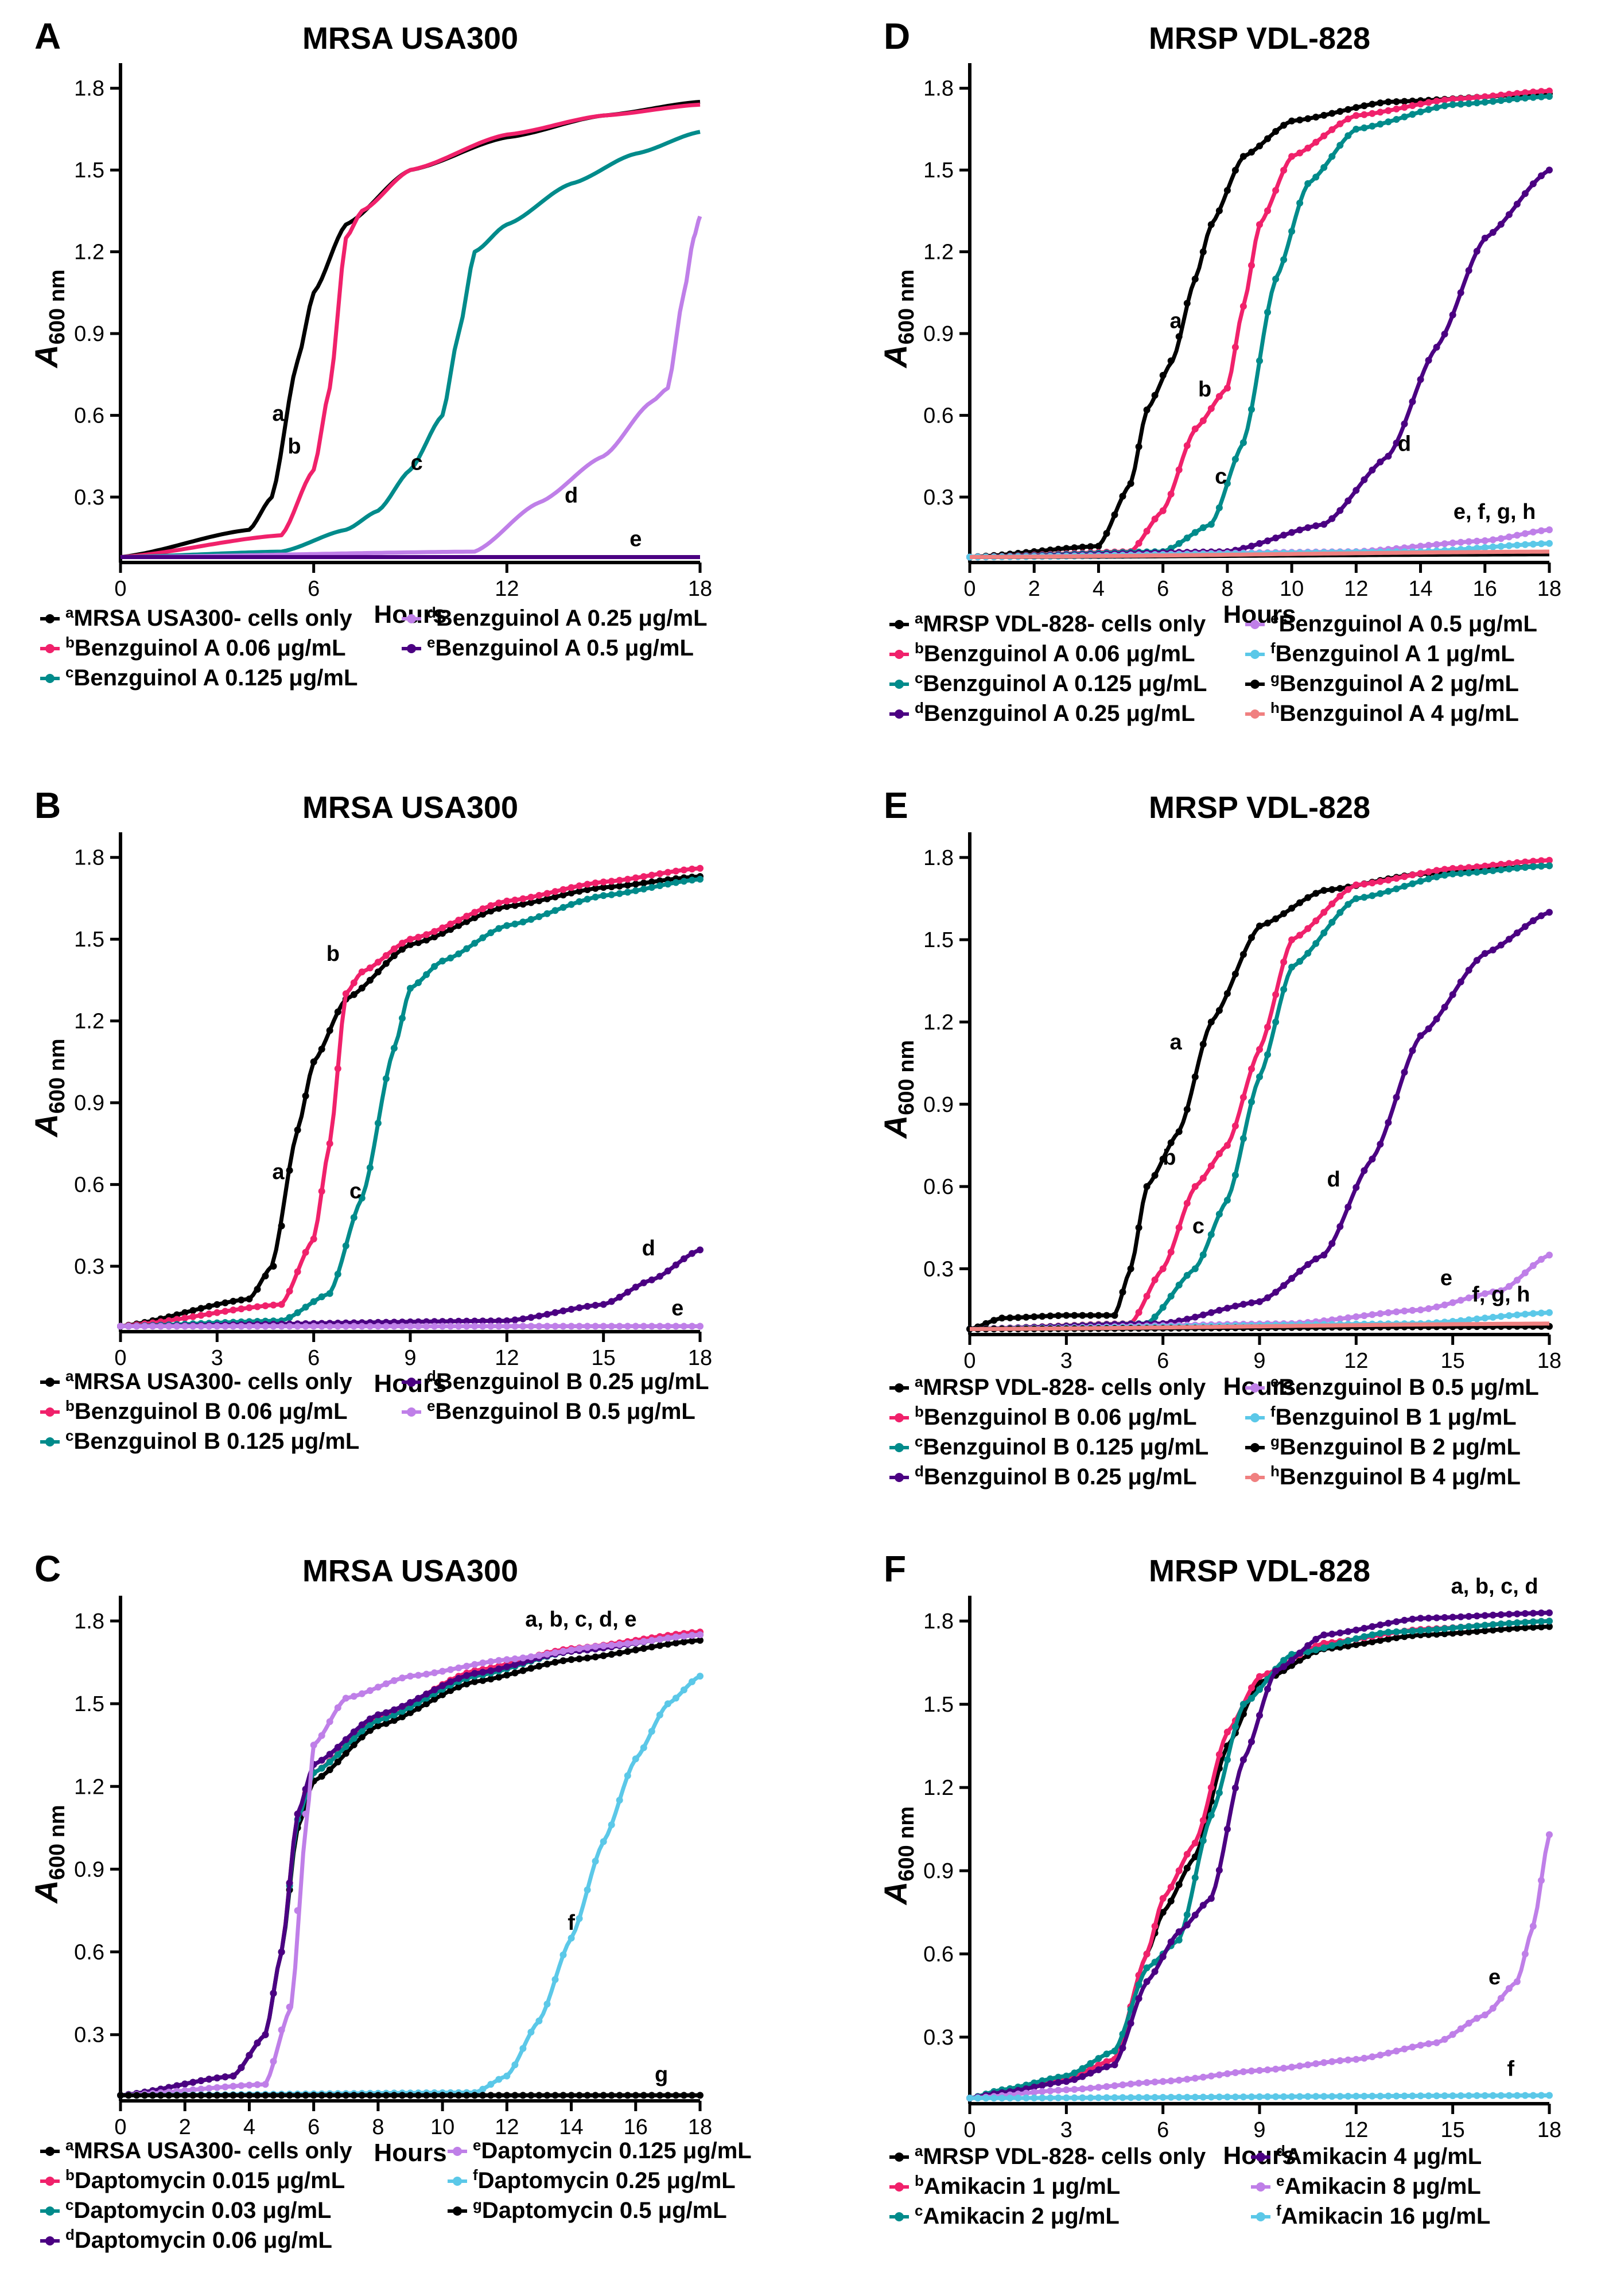 This screenshot has height=2296, width=1609. What do you see at coordinates (636, 2127) in the screenshot?
I see `x-tick-label: 16` at bounding box center [636, 2127].